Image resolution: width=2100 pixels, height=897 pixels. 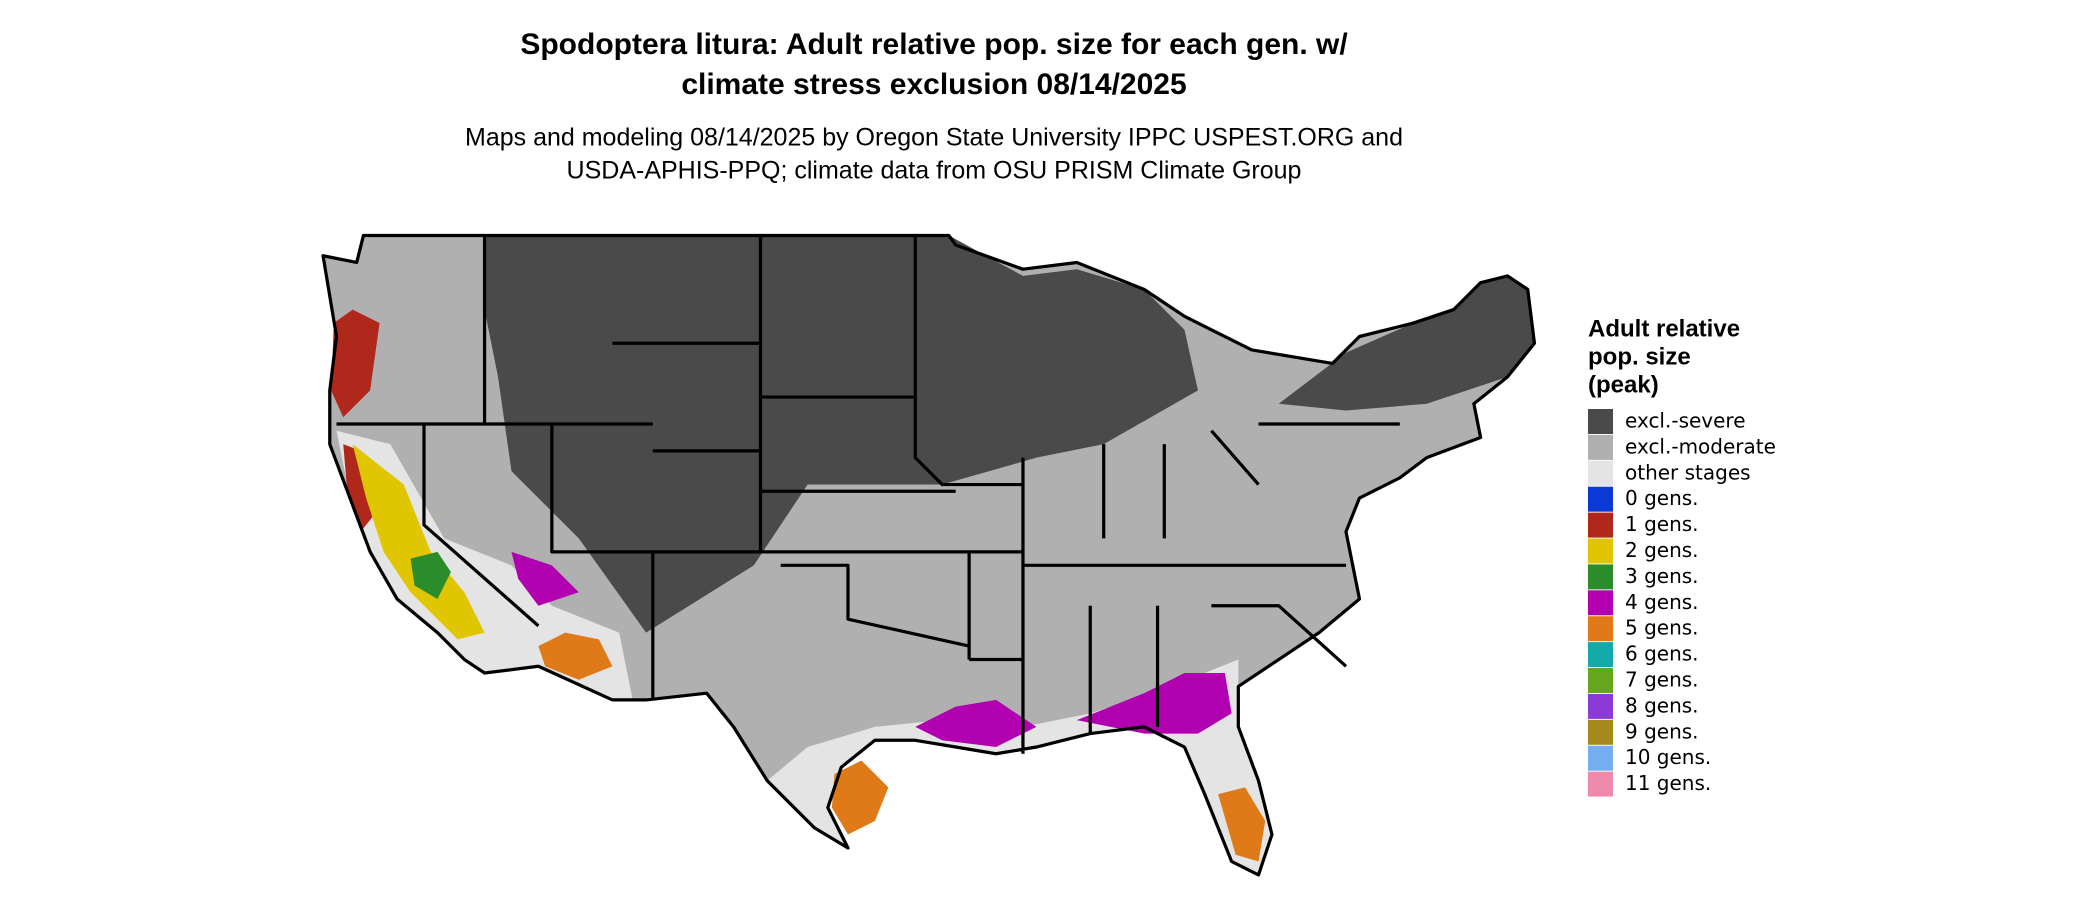 What do you see at coordinates (1662, 628) in the screenshot?
I see `legend-label: 5 gens.` at bounding box center [1662, 628].